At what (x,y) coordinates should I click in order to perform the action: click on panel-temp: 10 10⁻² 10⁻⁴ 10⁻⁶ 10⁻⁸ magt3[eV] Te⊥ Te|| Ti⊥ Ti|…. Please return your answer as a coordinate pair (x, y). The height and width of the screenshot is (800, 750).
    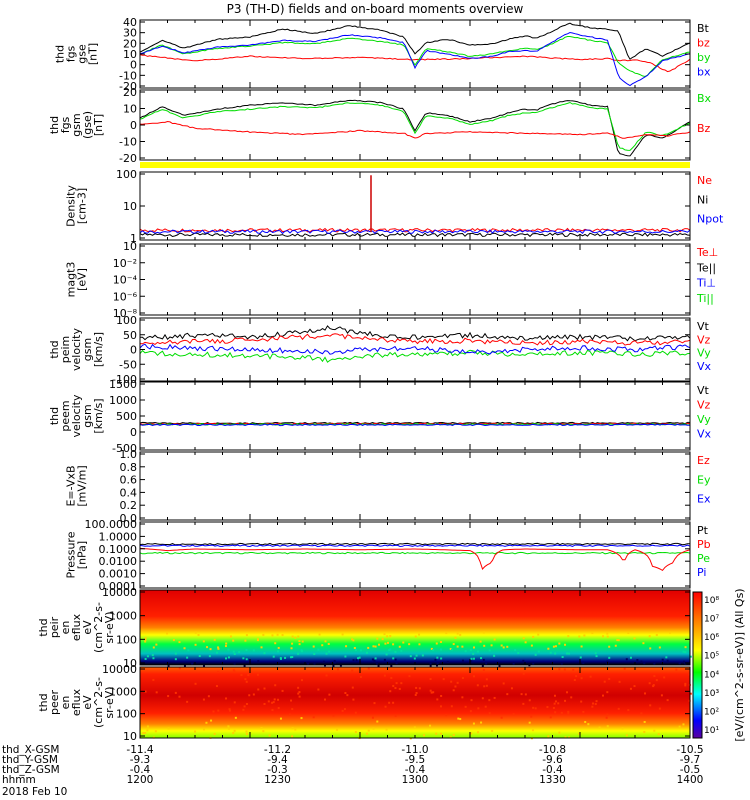
    Looking at the image, I should click on (392, 280).